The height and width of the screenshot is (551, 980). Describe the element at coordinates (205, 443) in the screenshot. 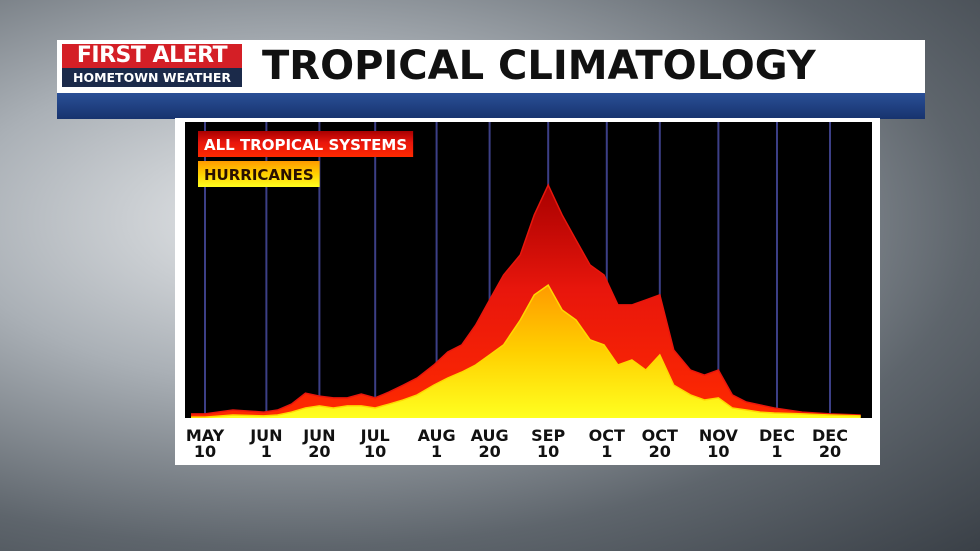

I see `x-tick-label: MAY 10` at that location.